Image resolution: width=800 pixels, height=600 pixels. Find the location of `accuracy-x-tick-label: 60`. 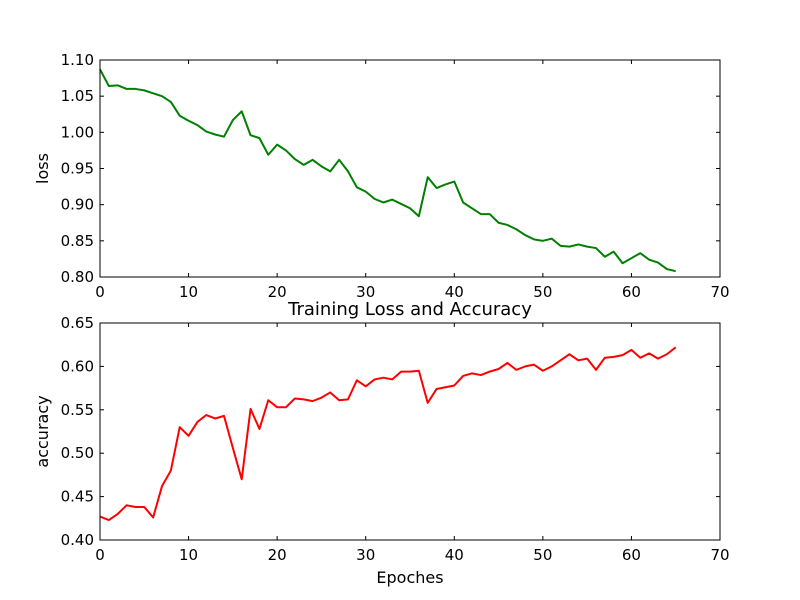

accuracy-x-tick-label: 60 is located at coordinates (631, 555).